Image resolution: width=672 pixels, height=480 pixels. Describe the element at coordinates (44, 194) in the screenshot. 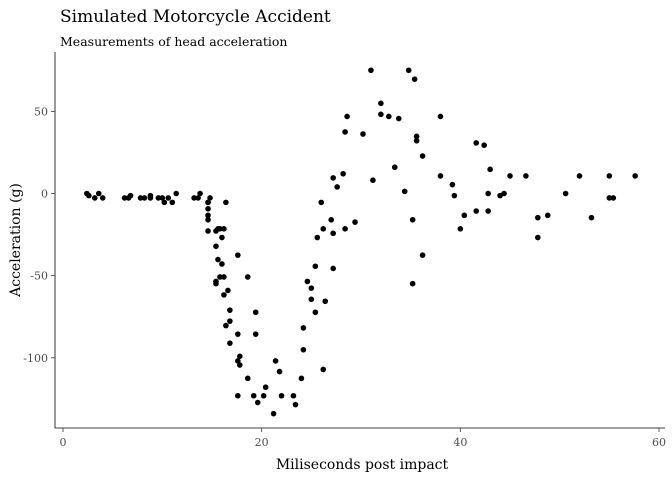

I see `y-tick-label: 0` at that location.